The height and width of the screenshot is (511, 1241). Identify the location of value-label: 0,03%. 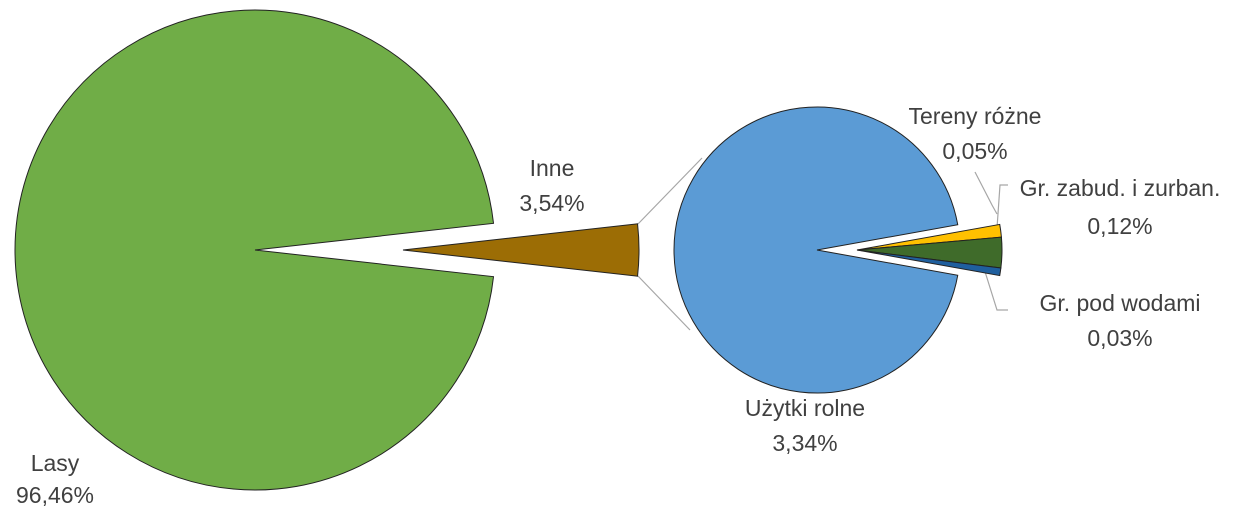
(1119, 338).